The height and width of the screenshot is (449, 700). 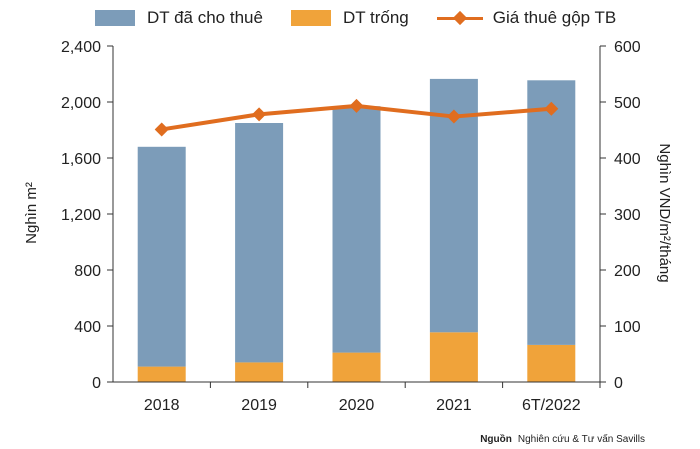 I want to click on source-text: Nghiên cứu & Tư vấn Savills, so click(x=581, y=439).